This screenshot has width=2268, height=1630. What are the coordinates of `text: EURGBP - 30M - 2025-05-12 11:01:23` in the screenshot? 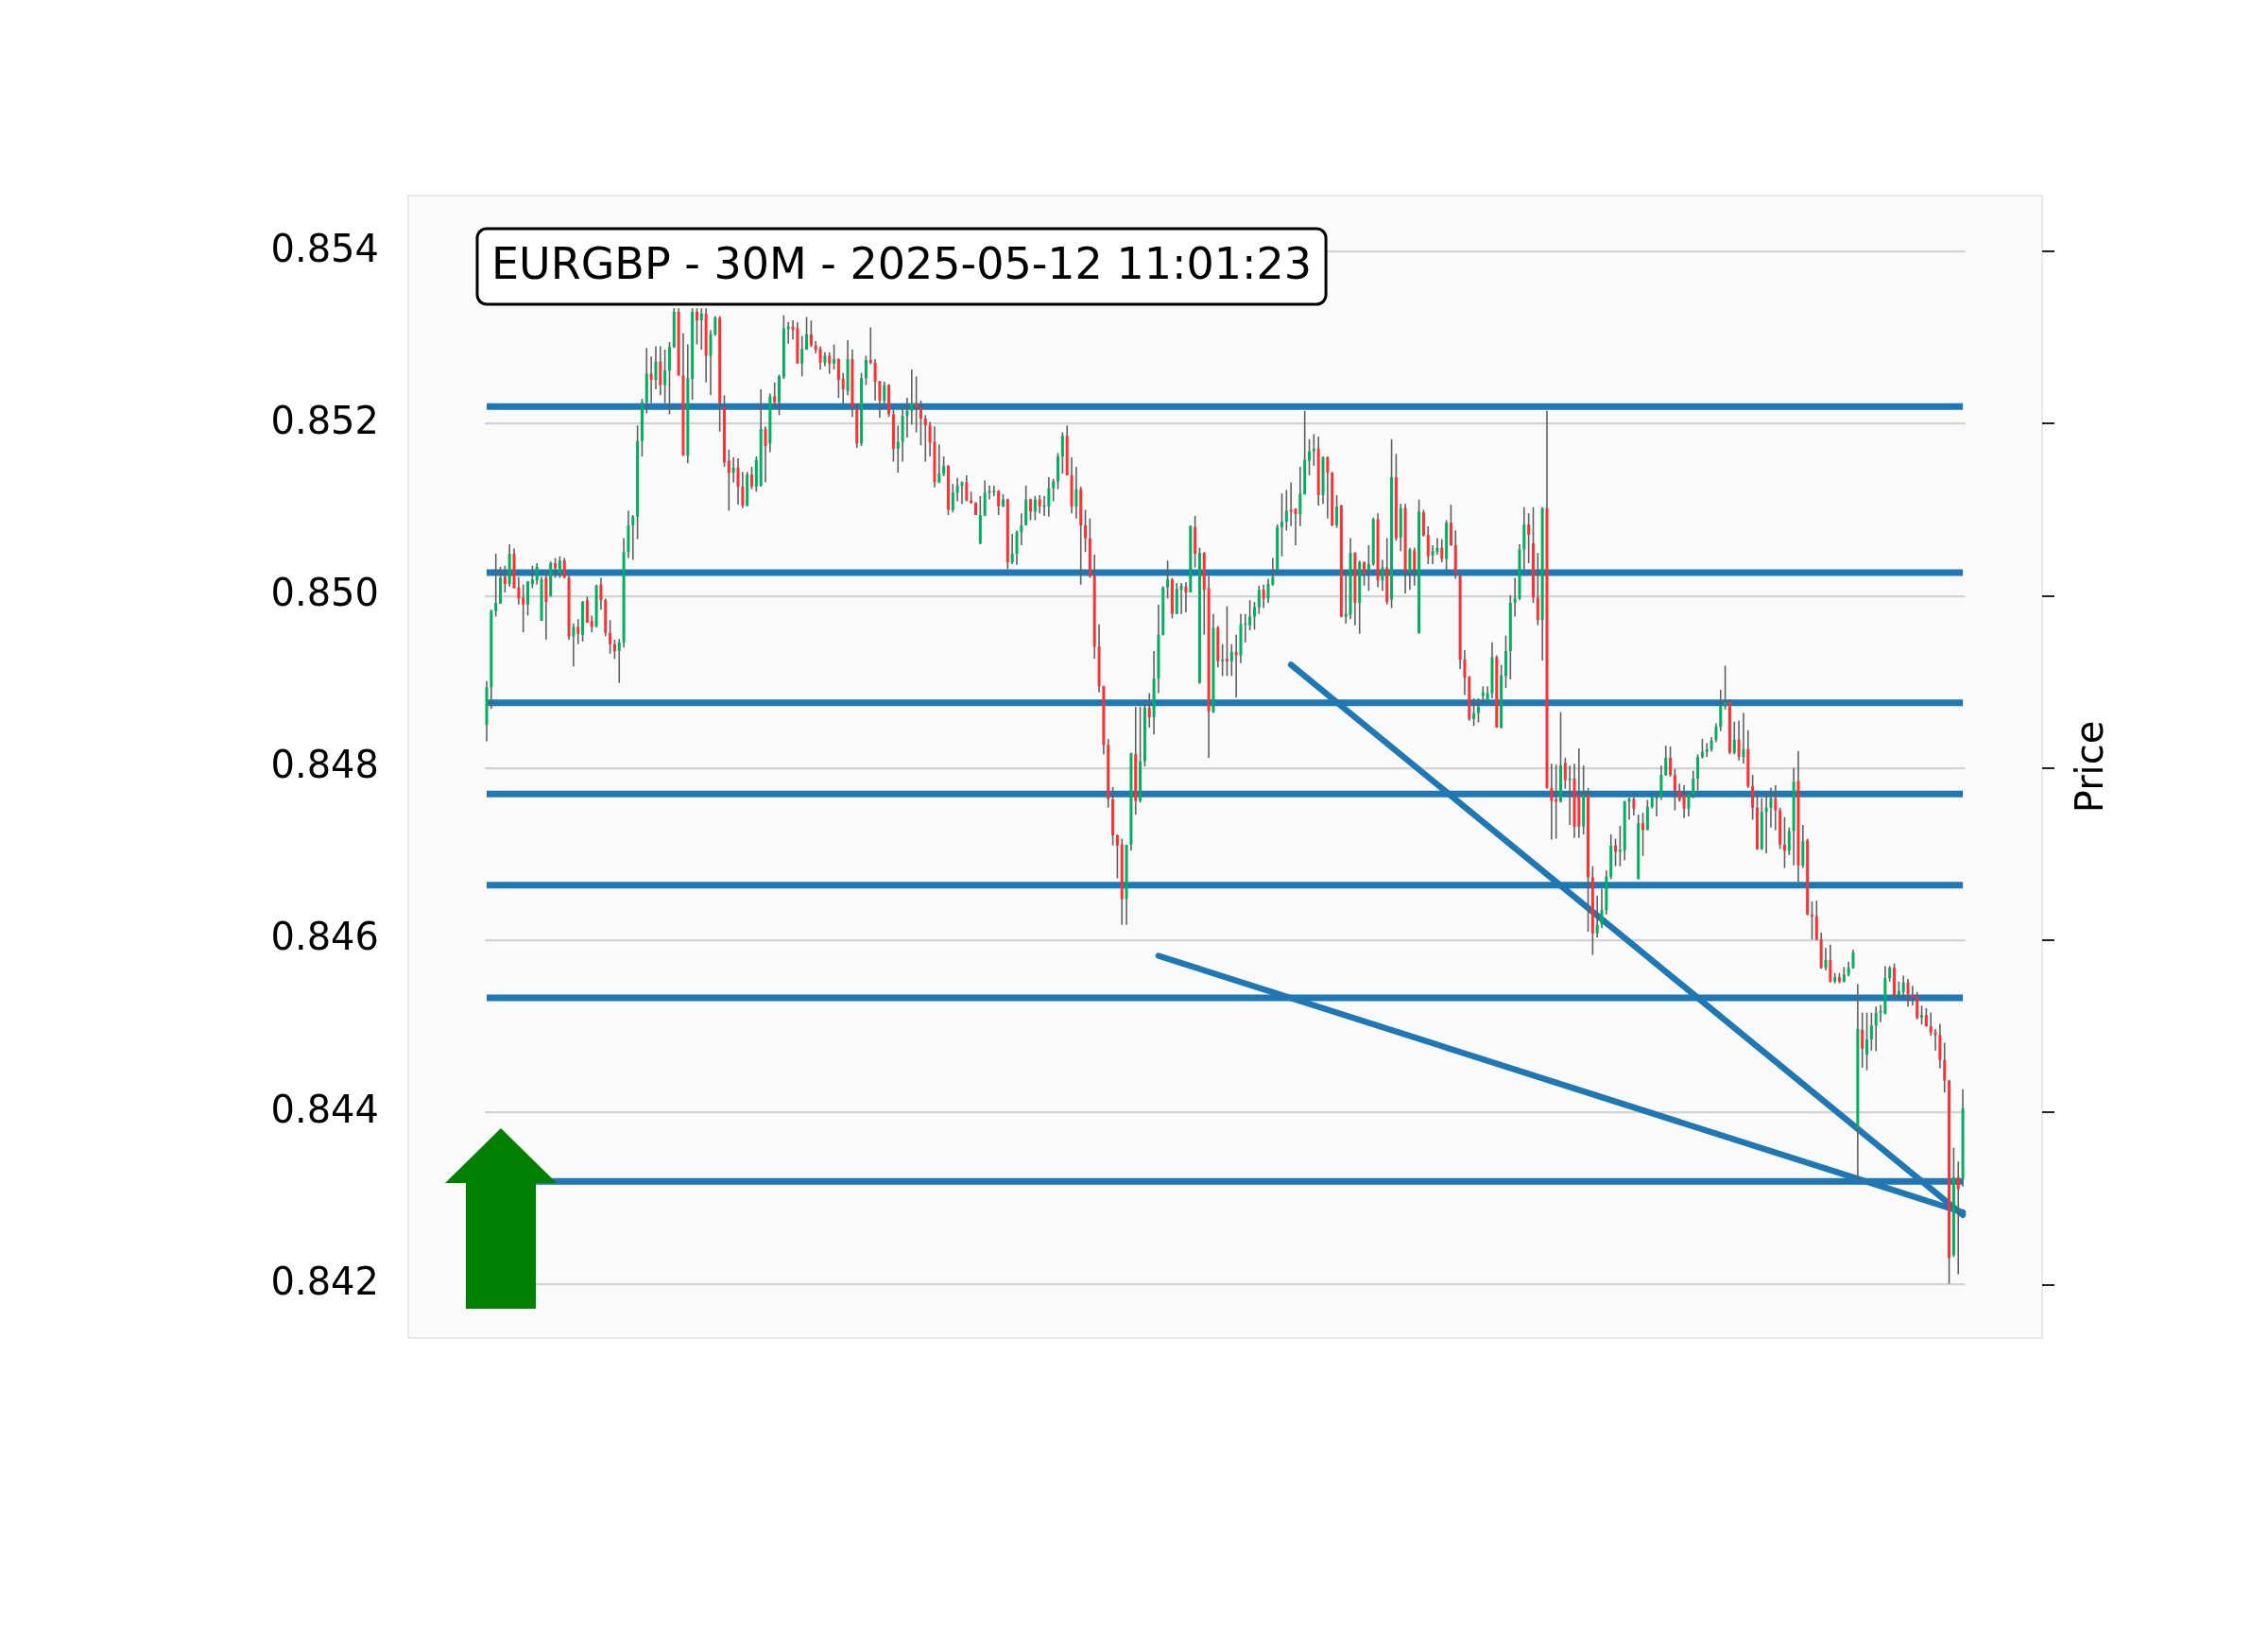 It's located at (902, 263).